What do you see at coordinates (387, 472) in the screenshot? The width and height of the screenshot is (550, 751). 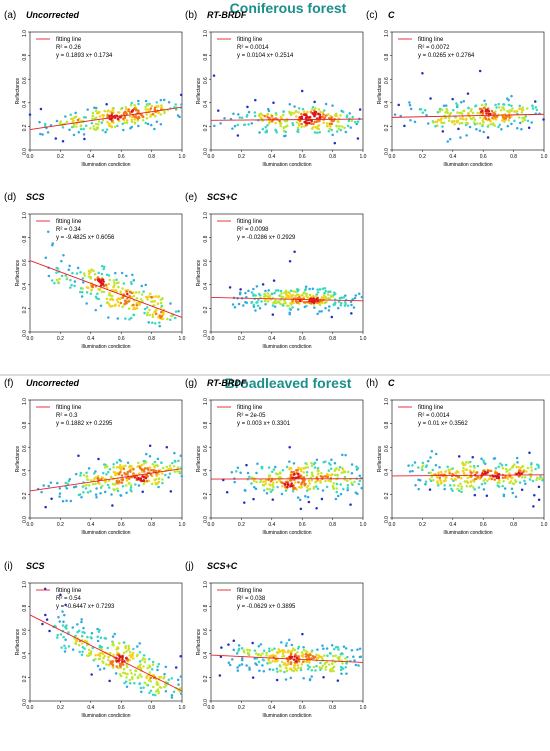 I see `y-tick-label: 0.4` at bounding box center [387, 472].